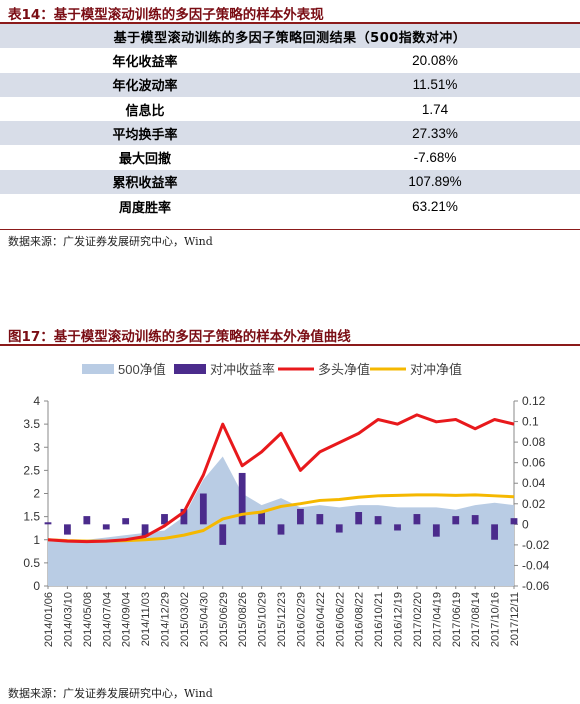 Image resolution: width=580 pixels, height=704 pixels. I want to click on left-tick-label: 0, so click(36, 586).